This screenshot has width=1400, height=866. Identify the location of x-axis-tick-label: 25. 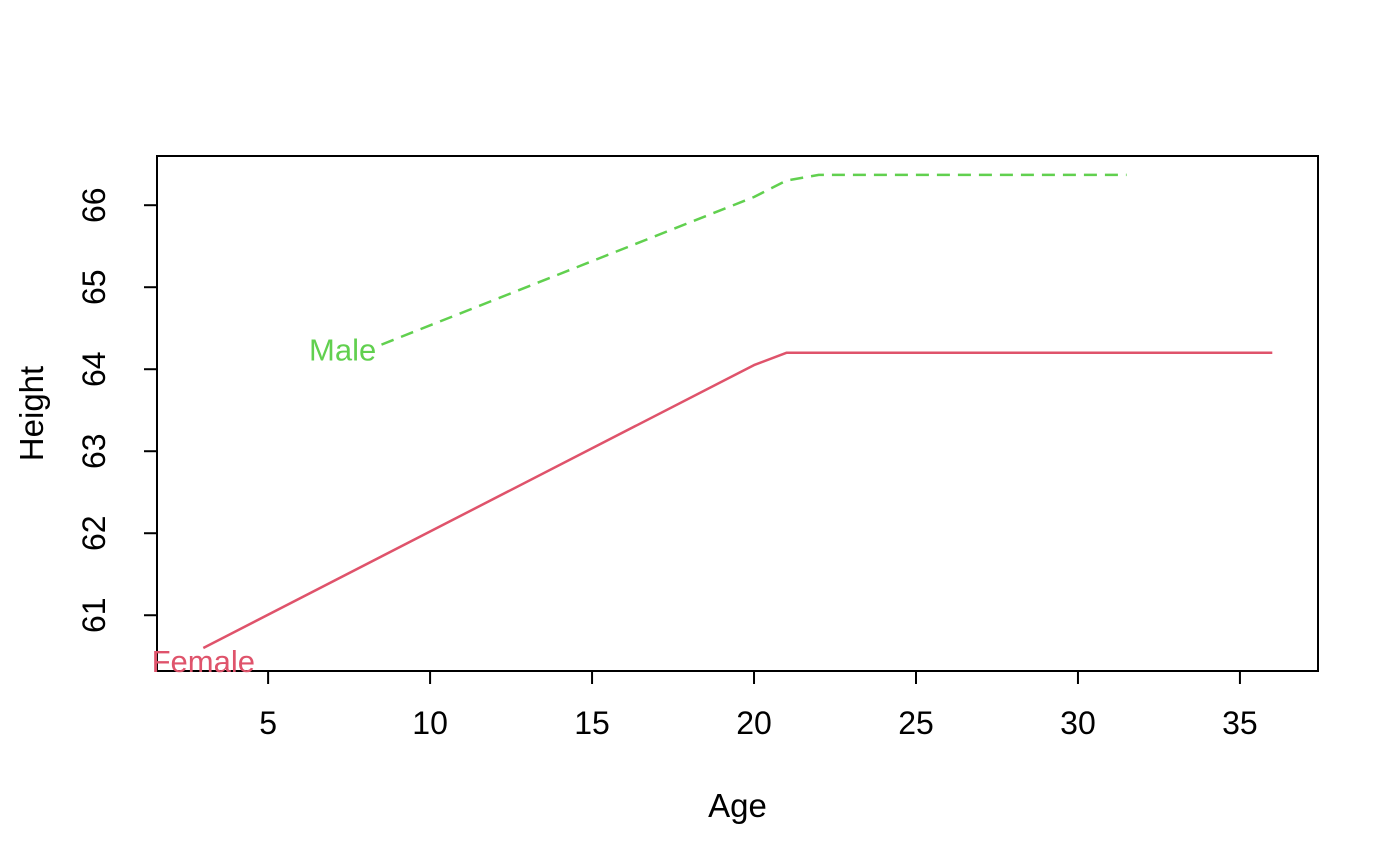
(916, 723).